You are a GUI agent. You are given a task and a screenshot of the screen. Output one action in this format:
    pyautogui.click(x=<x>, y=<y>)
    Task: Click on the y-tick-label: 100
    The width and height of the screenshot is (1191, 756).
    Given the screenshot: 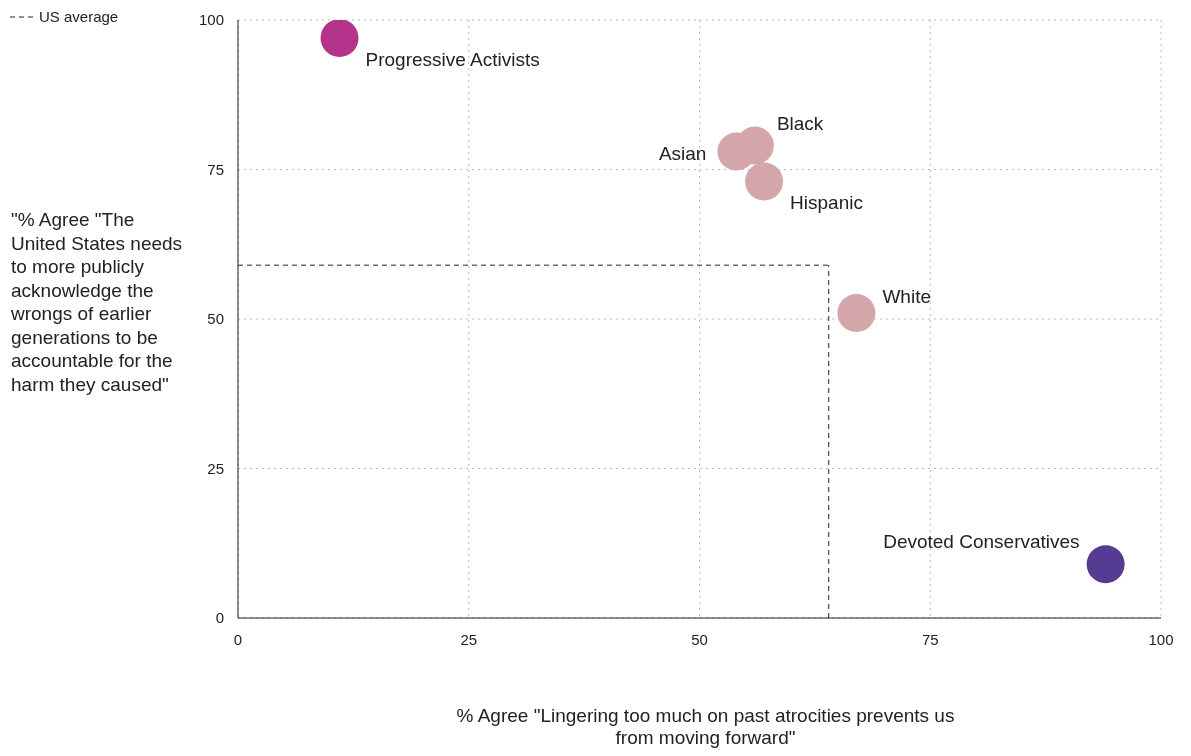 What is the action you would take?
    pyautogui.click(x=211, y=20)
    